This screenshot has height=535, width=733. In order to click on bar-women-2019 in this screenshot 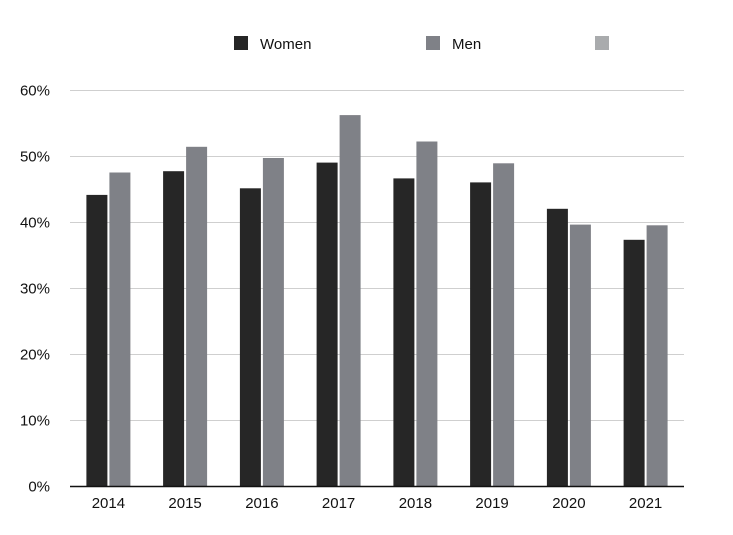, I will do `click(481, 334)`.